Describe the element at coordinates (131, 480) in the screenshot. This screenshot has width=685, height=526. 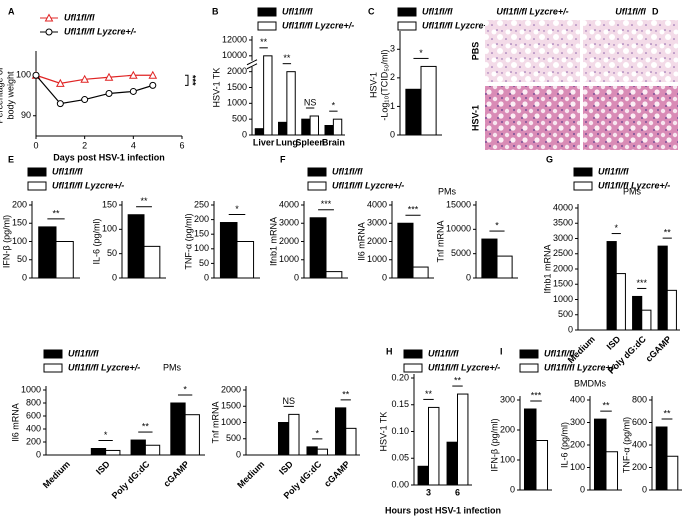
I see `x-tick-label: Poly dG:dC` at that location.